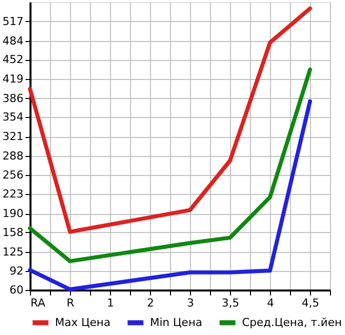 This screenshot has width=345, height=335. I want to click on legend-label: Min Цена, so click(176, 322).